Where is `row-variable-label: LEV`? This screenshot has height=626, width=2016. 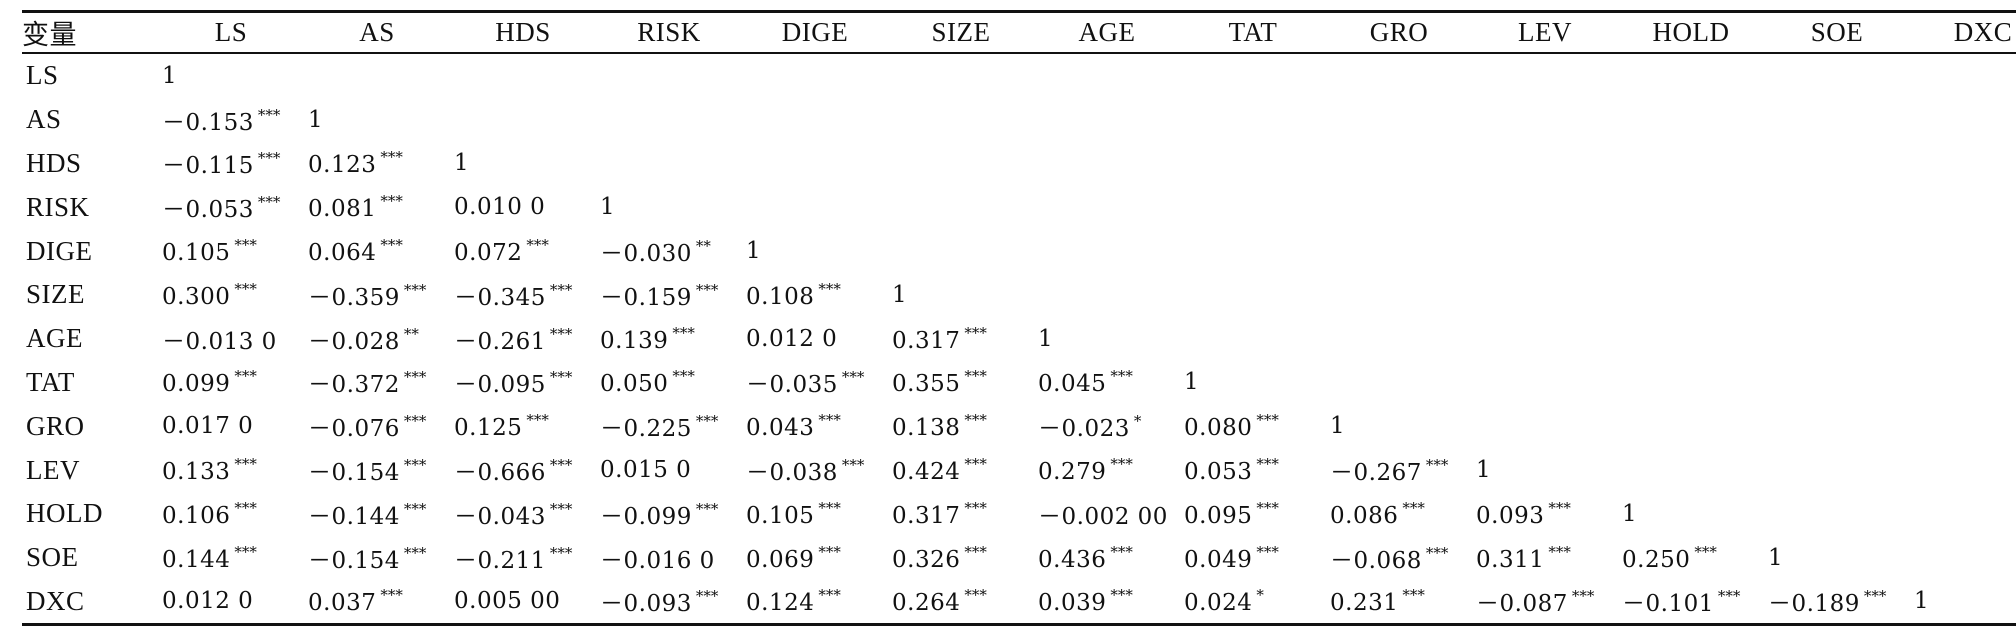 row-variable-label: LEV is located at coordinates (53, 469).